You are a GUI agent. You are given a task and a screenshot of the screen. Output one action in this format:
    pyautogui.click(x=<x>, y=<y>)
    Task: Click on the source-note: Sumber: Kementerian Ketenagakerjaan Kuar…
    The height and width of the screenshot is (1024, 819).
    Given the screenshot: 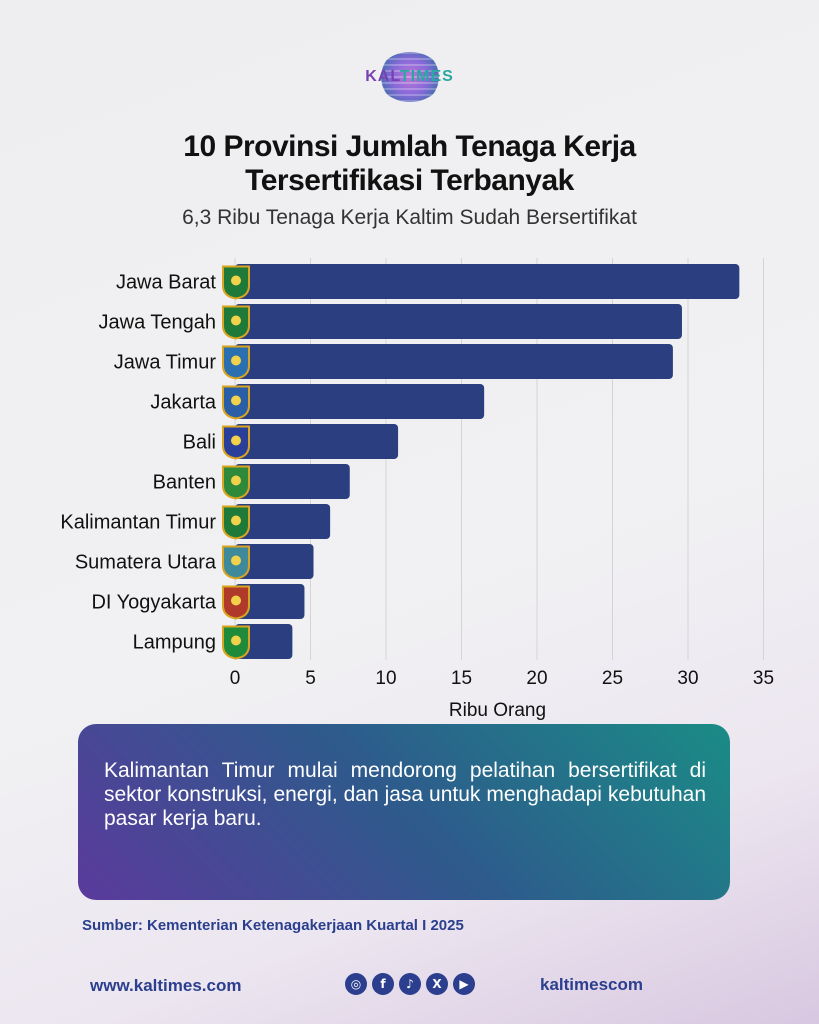 What is the action you would take?
    pyautogui.click(x=273, y=925)
    